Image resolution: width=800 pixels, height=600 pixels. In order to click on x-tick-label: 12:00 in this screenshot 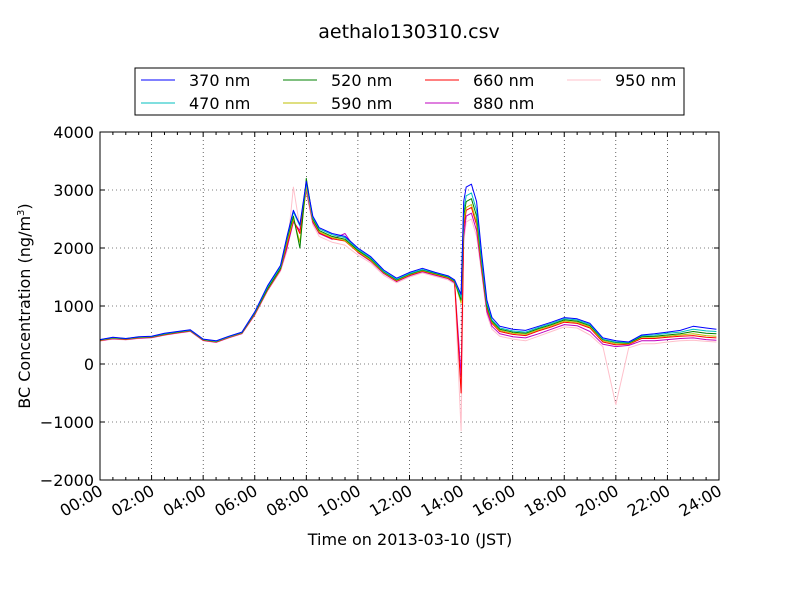, I will do `click(390, 501)`.